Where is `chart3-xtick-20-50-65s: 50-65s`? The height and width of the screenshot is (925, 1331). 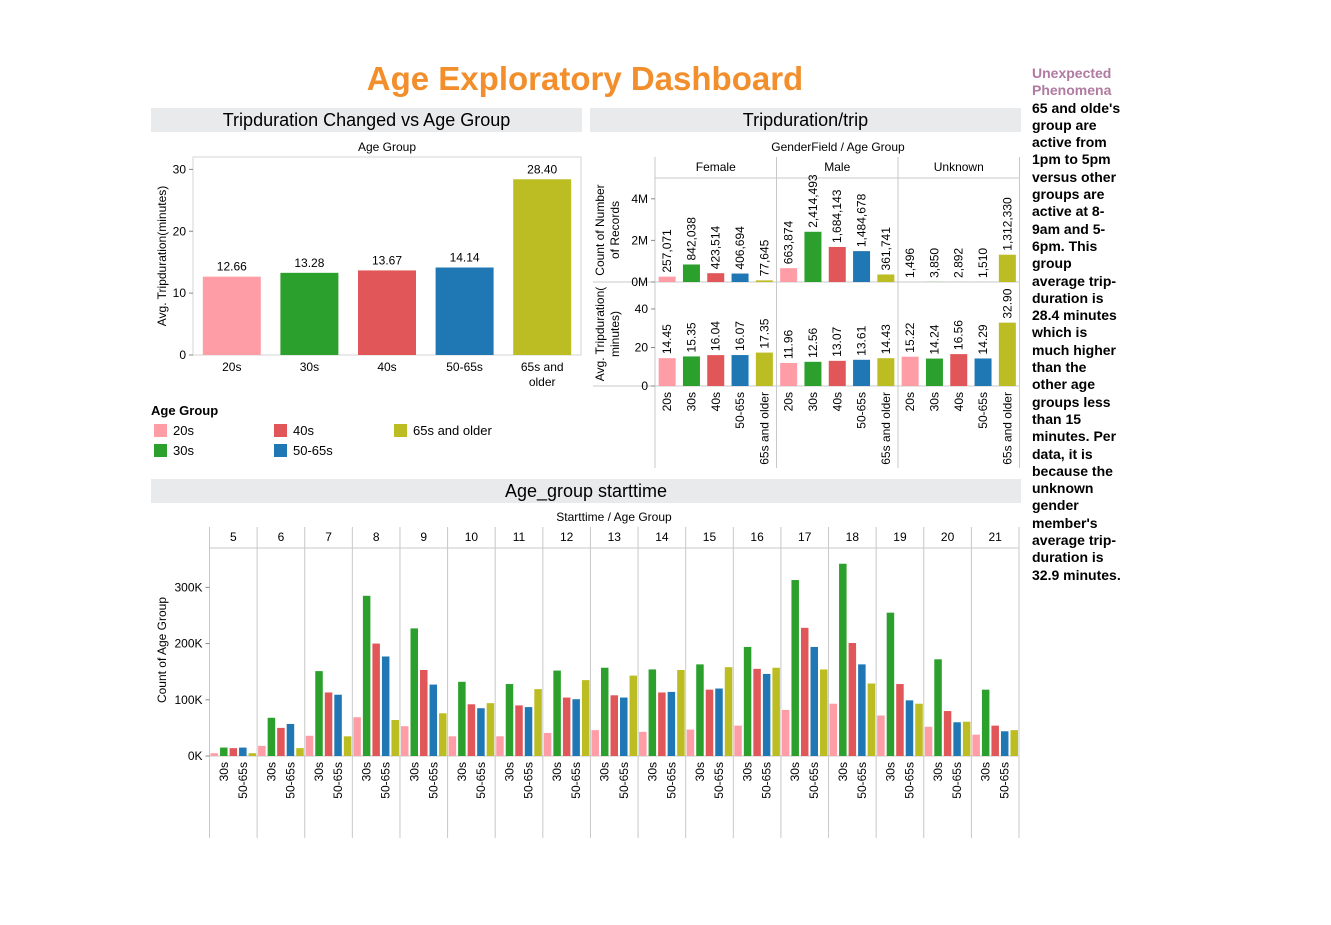
chart3-xtick-20-50-65s: 50-65s is located at coordinates (957, 780).